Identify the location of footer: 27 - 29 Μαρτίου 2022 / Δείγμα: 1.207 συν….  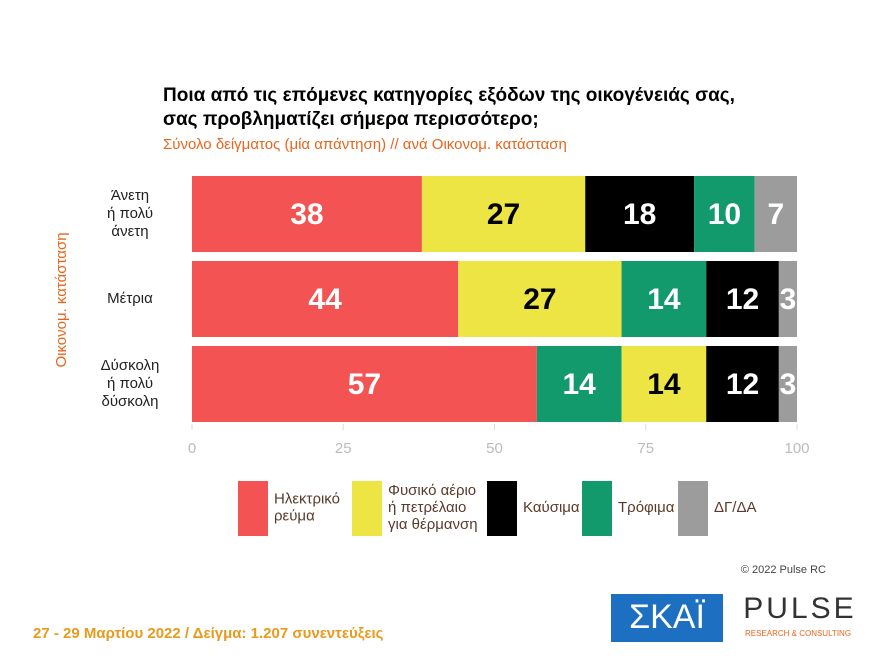
(208, 633).